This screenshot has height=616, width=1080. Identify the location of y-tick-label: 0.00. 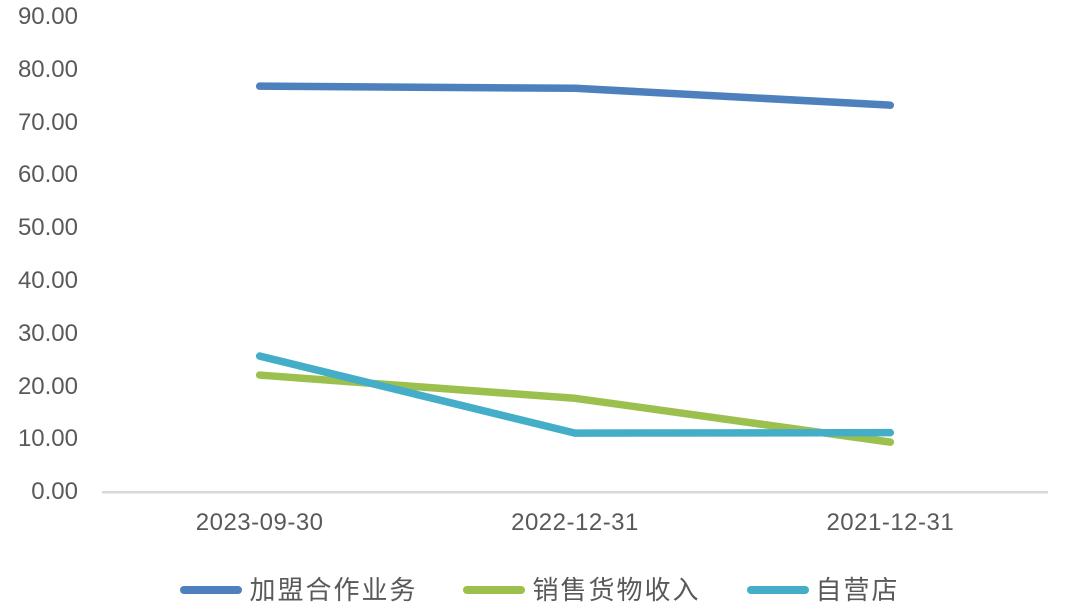
(54, 492).